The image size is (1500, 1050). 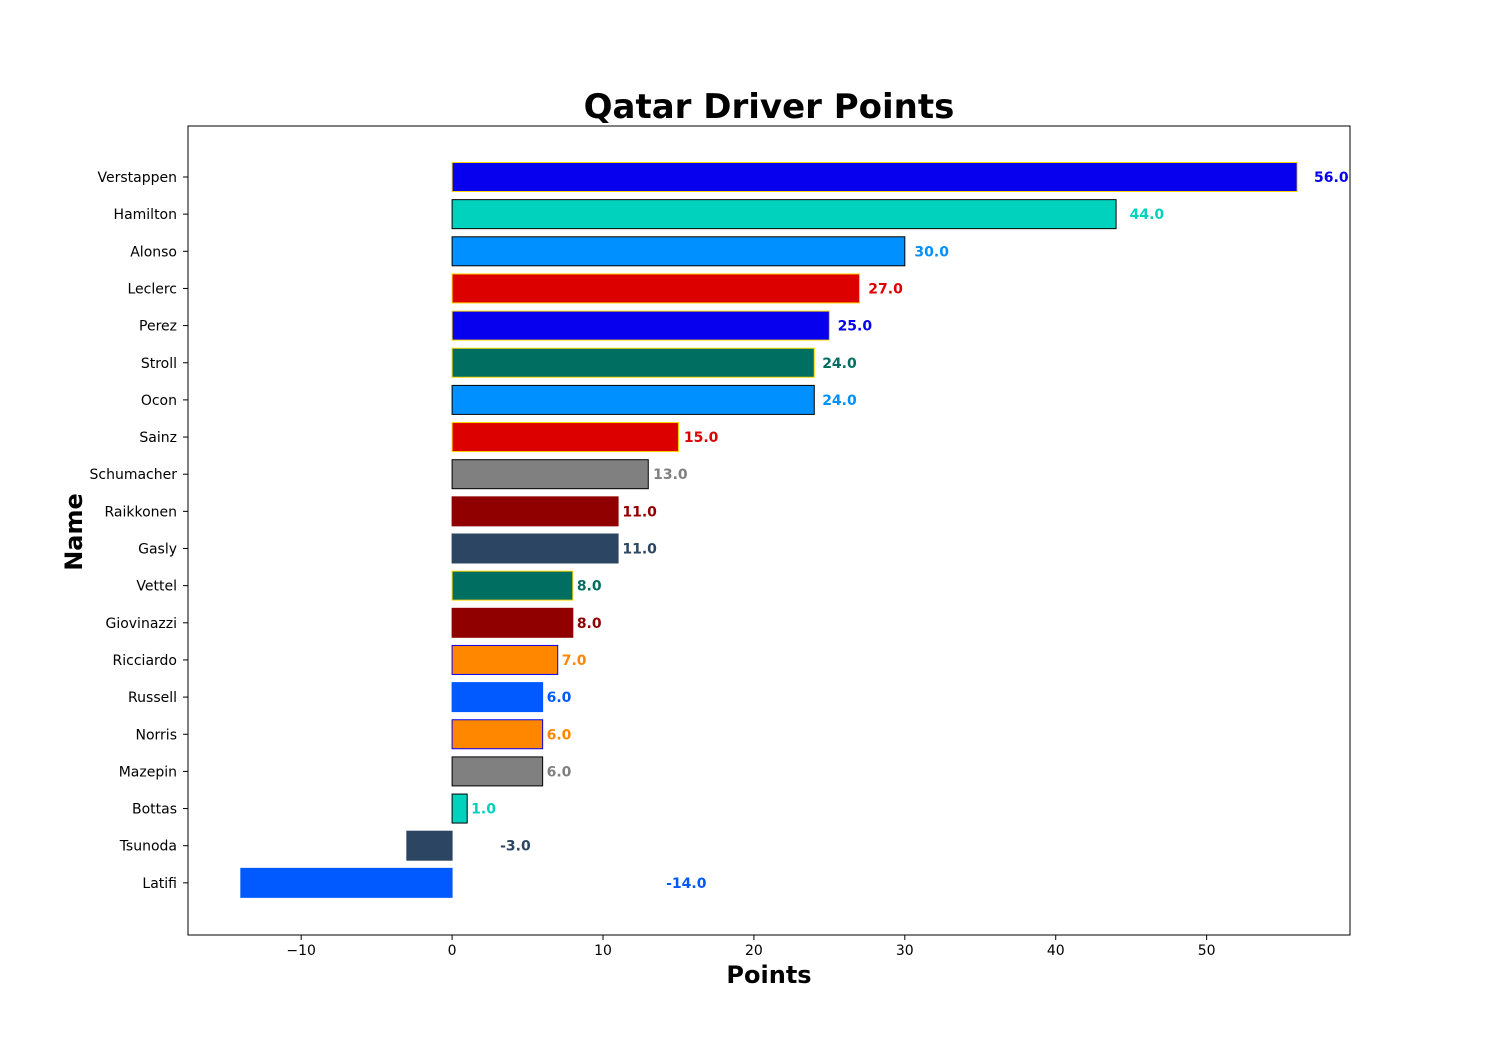 What do you see at coordinates (148, 847) in the screenshot?
I see `y-tick-label-tsunoda: Tsunoda` at bounding box center [148, 847].